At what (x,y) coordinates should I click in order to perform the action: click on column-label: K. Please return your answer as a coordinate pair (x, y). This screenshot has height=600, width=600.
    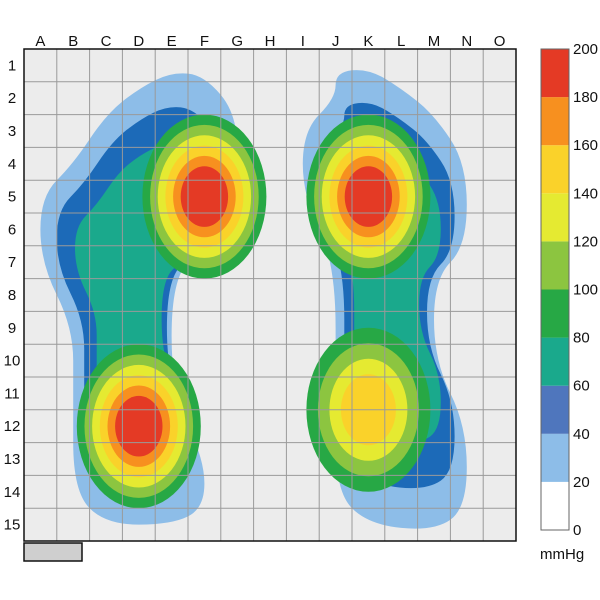
    Looking at the image, I should click on (368, 41).